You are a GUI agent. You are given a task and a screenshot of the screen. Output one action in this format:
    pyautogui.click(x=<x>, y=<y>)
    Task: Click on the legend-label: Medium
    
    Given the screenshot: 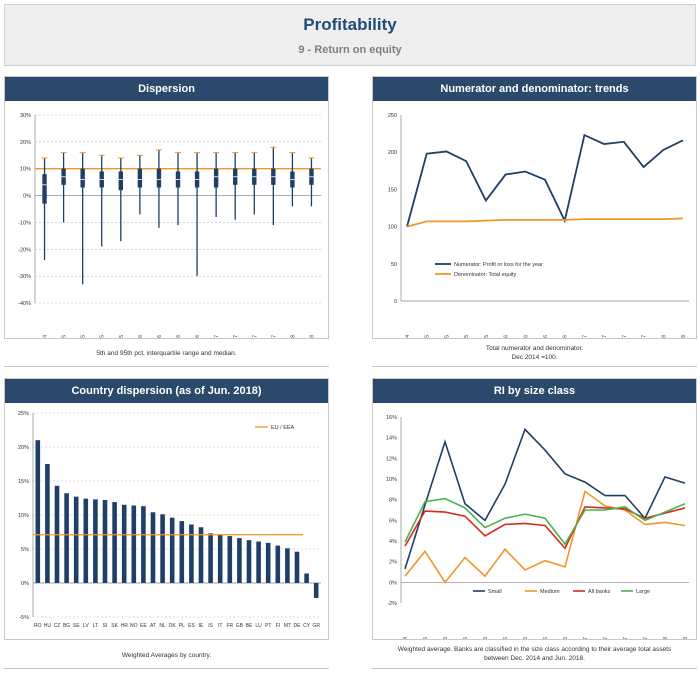 What is the action you would take?
    pyautogui.click(x=550, y=592)
    